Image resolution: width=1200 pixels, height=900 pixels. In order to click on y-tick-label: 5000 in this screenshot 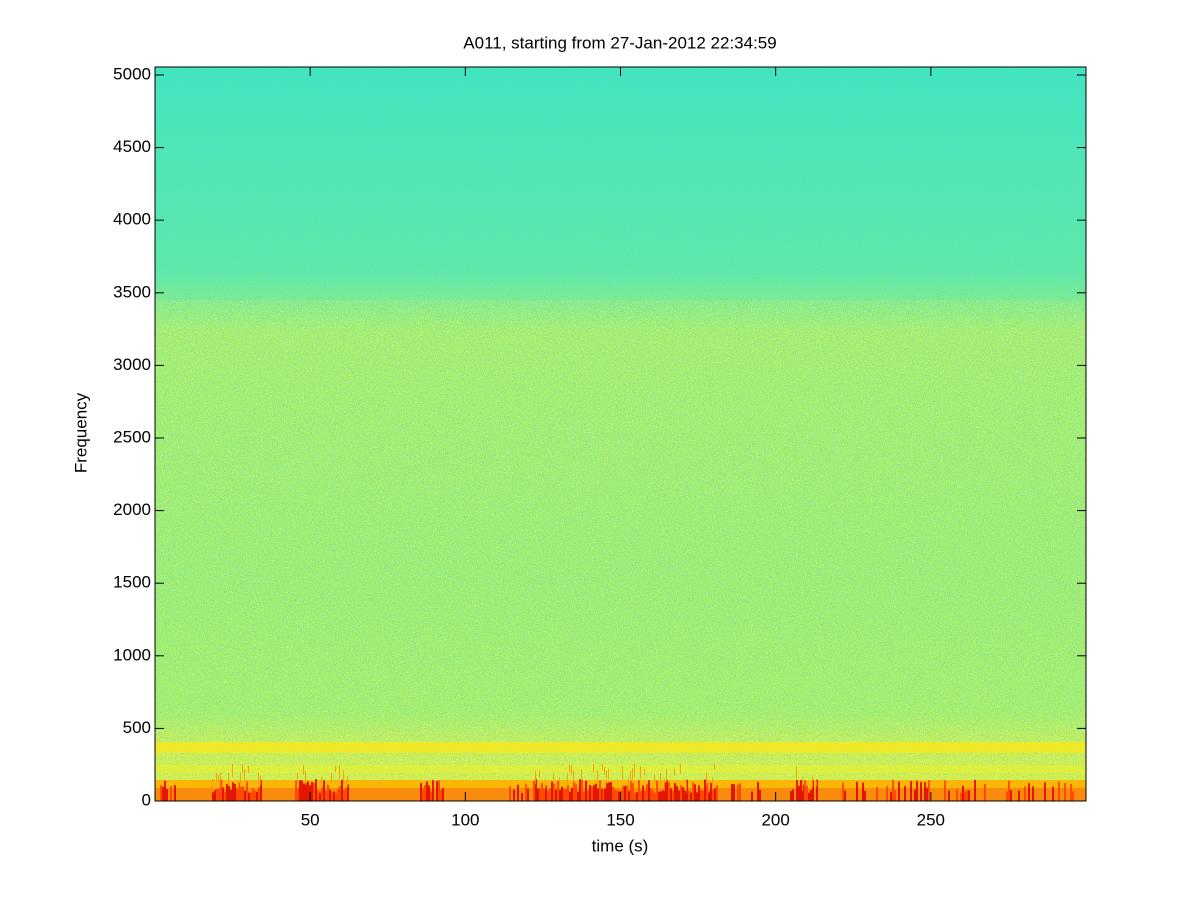, I will do `click(132, 73)`.